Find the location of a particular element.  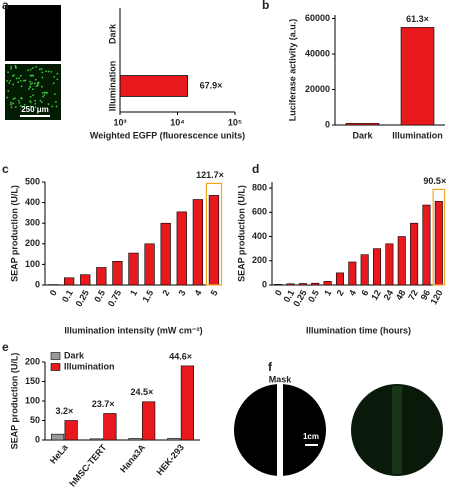

panel-label: c is located at coordinates (5, 169).